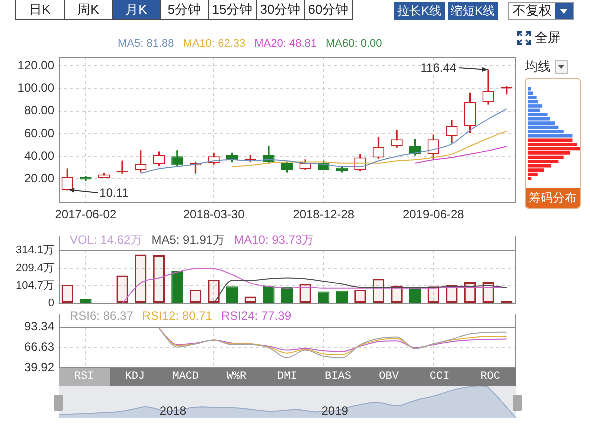 The width and height of the screenshot is (590, 424). I want to click on text: MA10: 62.33, so click(214, 44).